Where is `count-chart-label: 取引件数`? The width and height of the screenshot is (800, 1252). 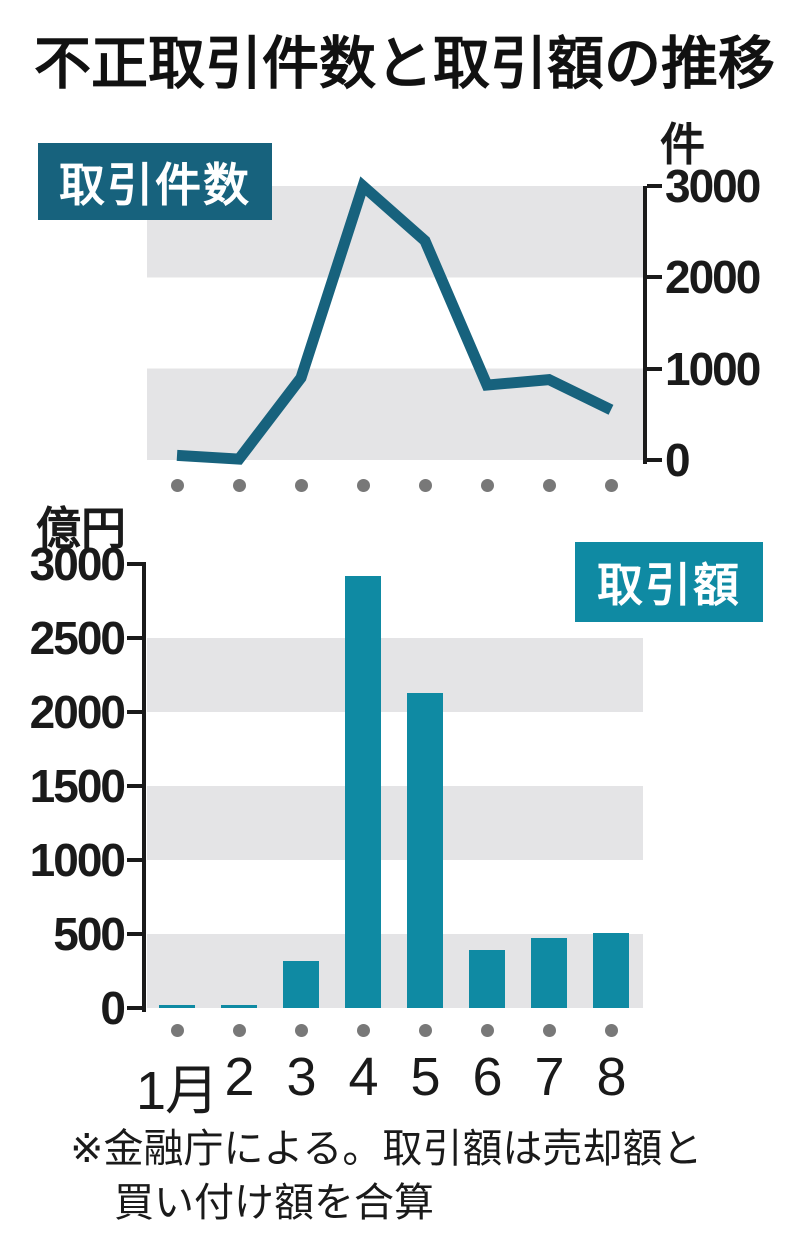 count-chart-label: 取引件数 is located at coordinates (155, 181).